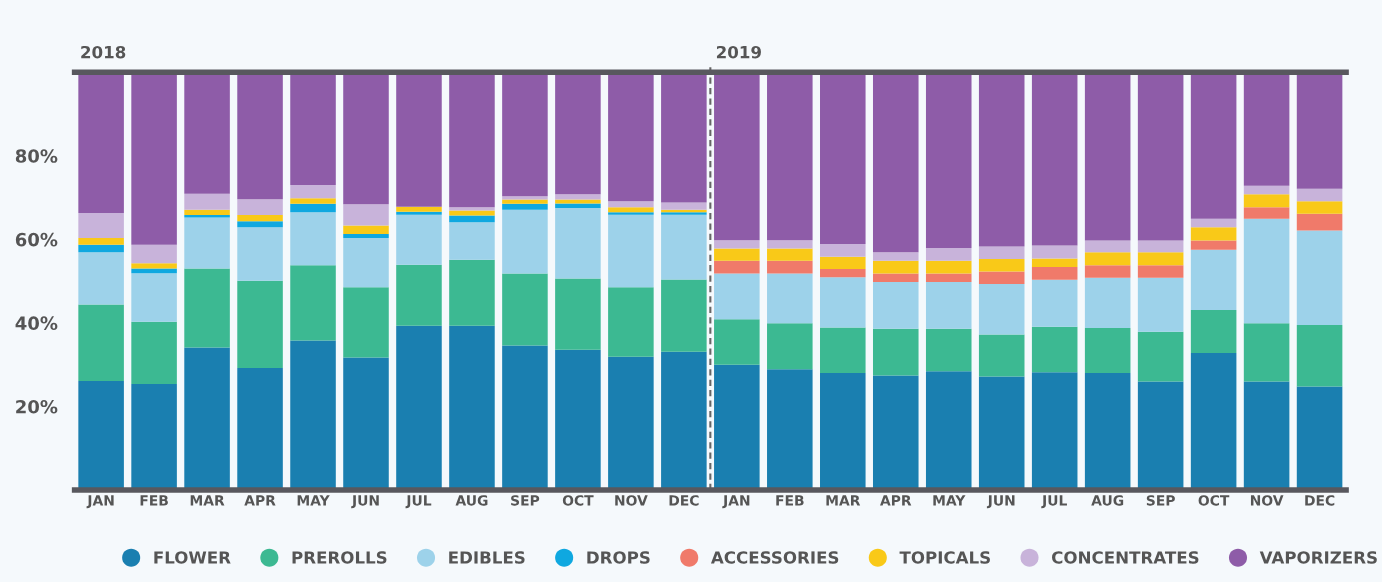 The width and height of the screenshot is (1382, 582). I want to click on legend-label: DROPS, so click(618, 557).